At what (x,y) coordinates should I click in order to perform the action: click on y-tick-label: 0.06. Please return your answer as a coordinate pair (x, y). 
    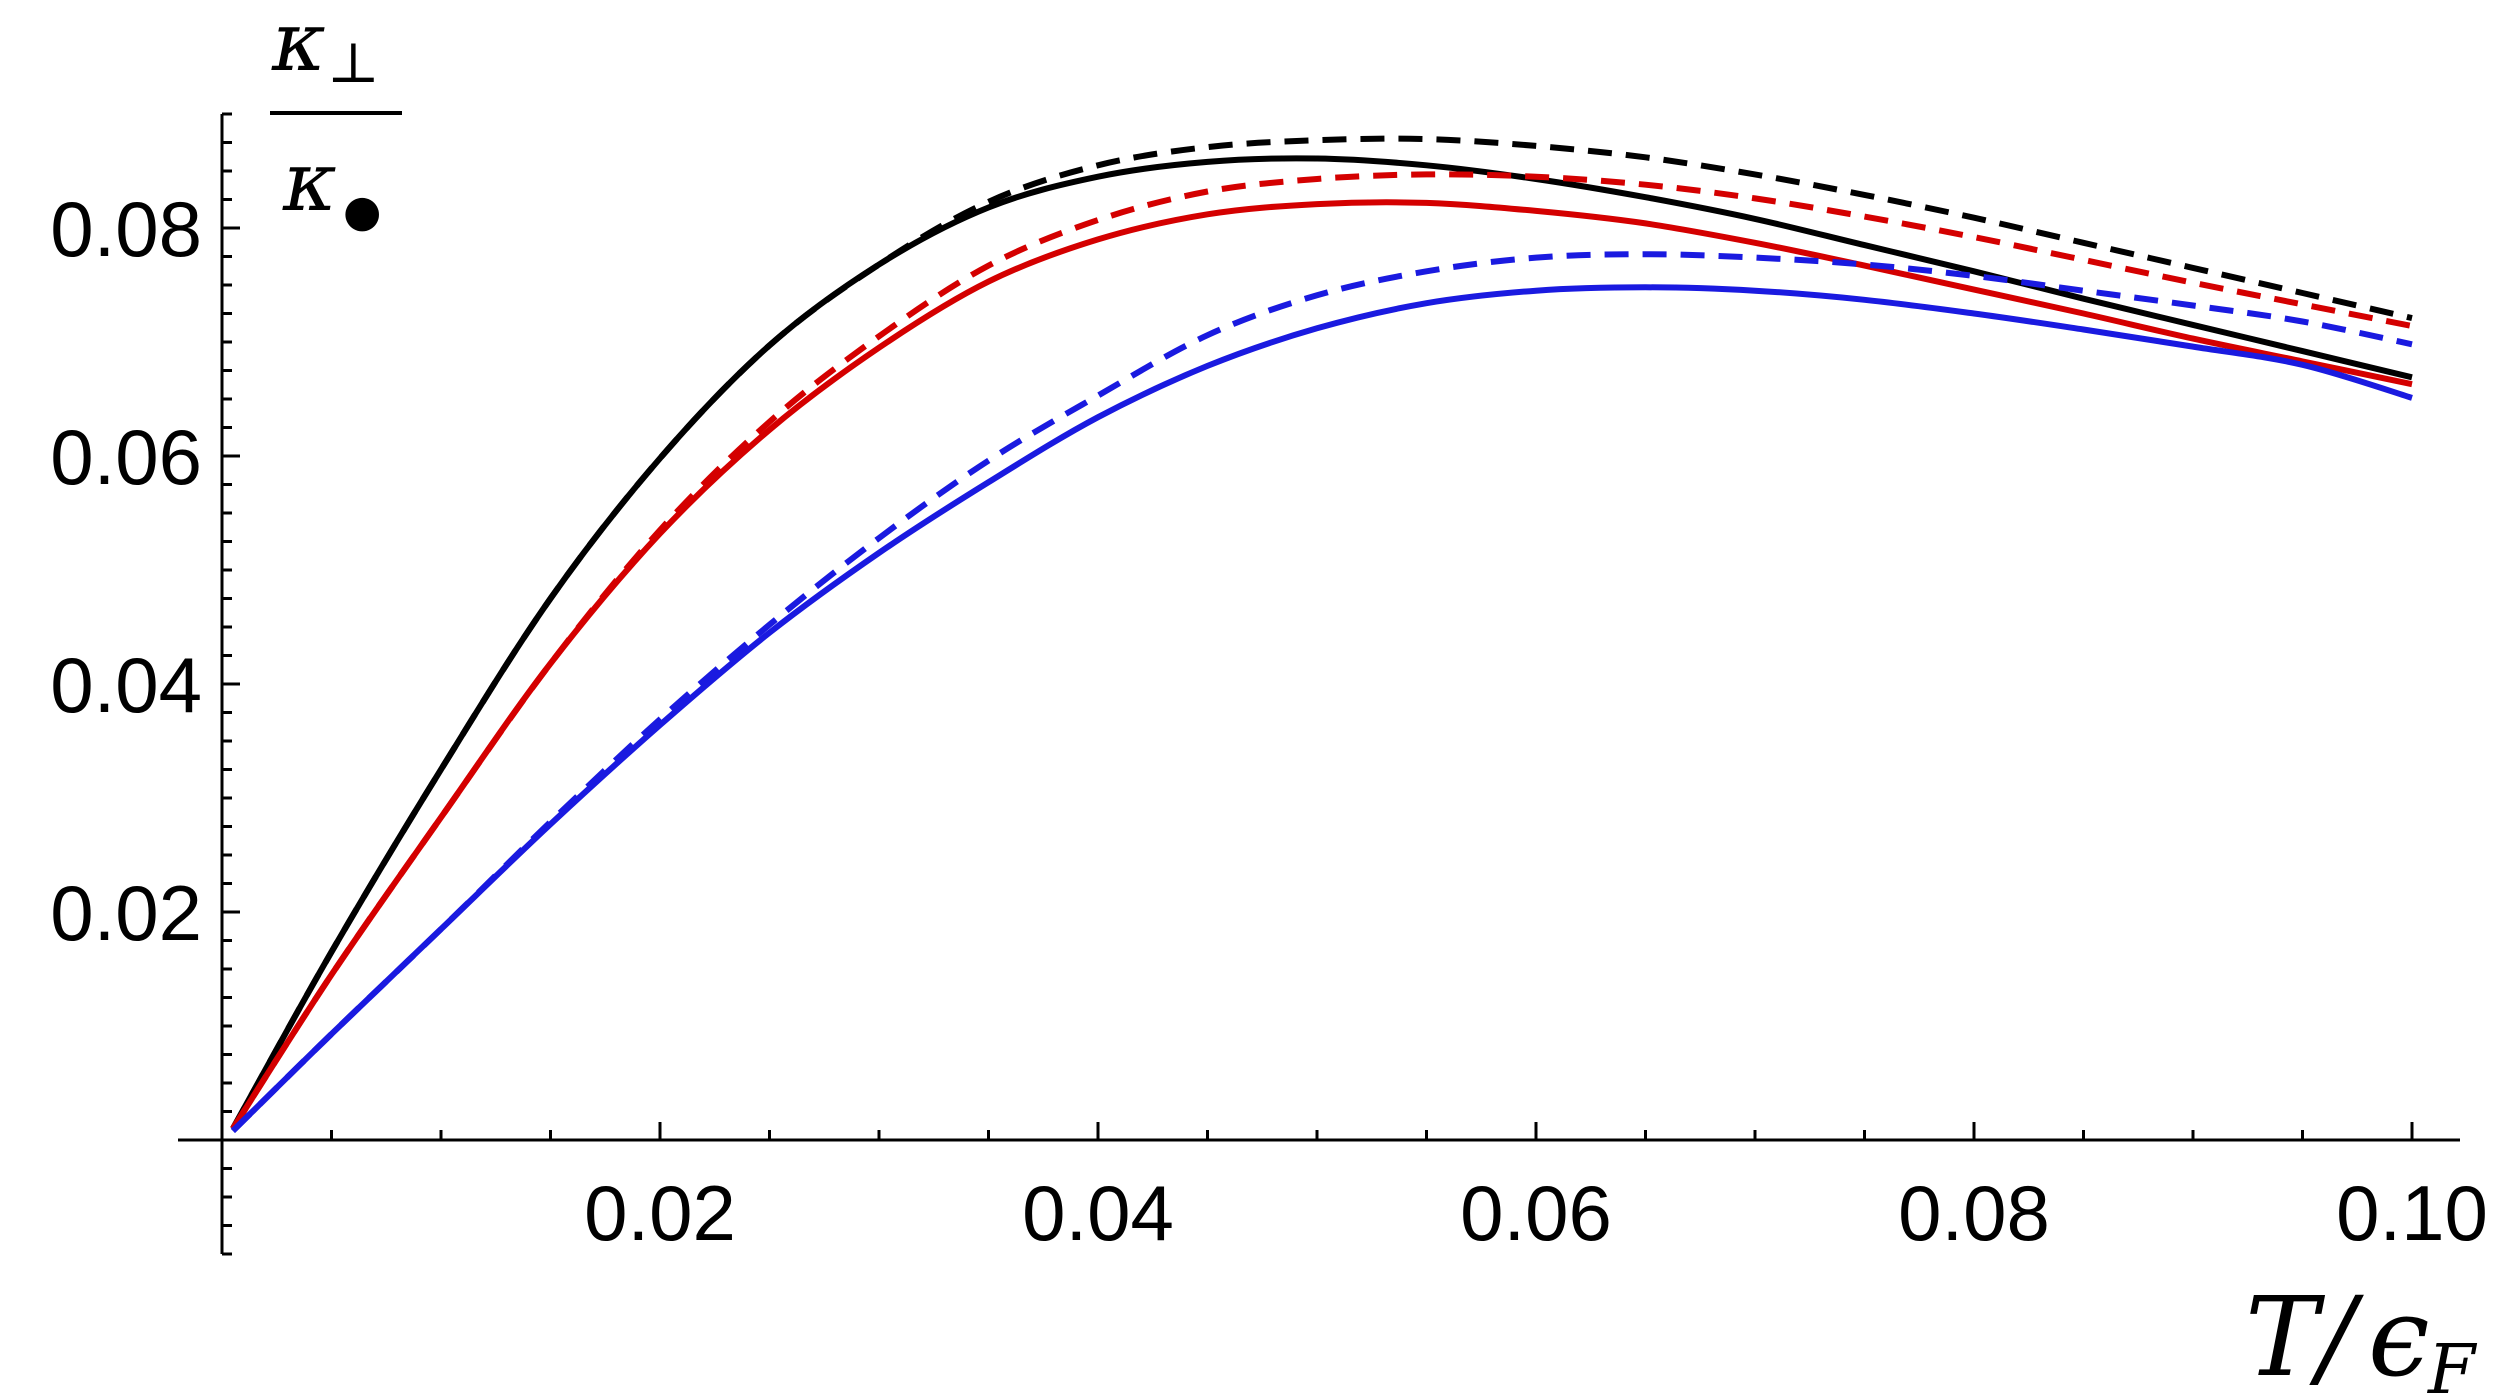
    Looking at the image, I should click on (126, 457).